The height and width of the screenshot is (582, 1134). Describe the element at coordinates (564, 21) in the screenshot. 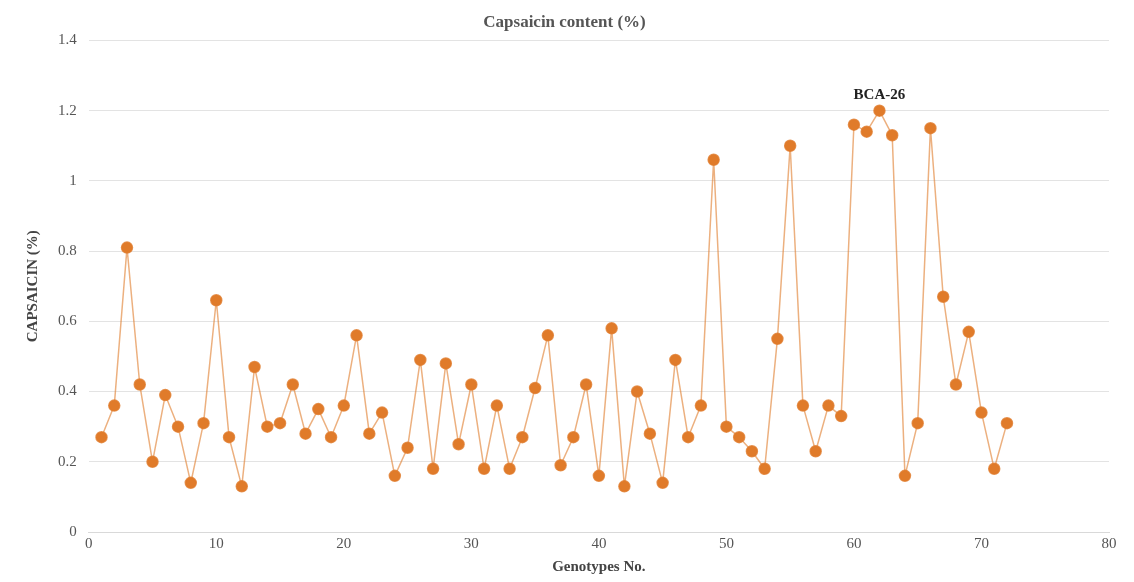

I see `chart-title: Capsaicin content (%)` at that location.